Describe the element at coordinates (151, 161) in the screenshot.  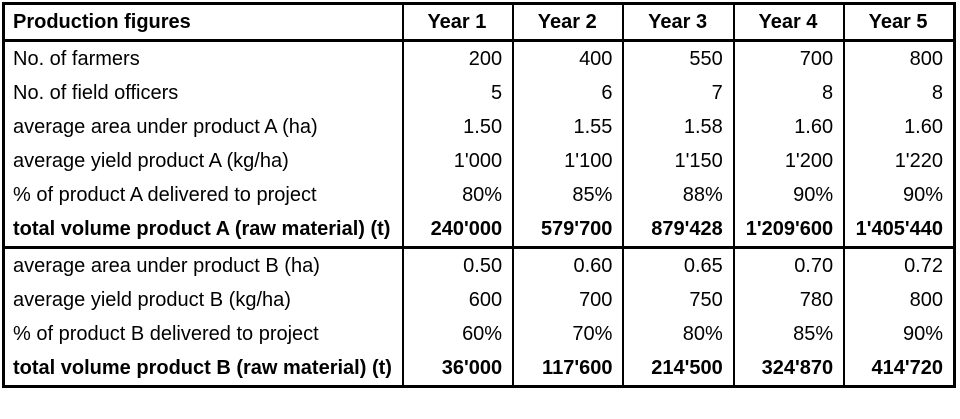
I see `row-label: average yield product A (kg/ha)` at that location.